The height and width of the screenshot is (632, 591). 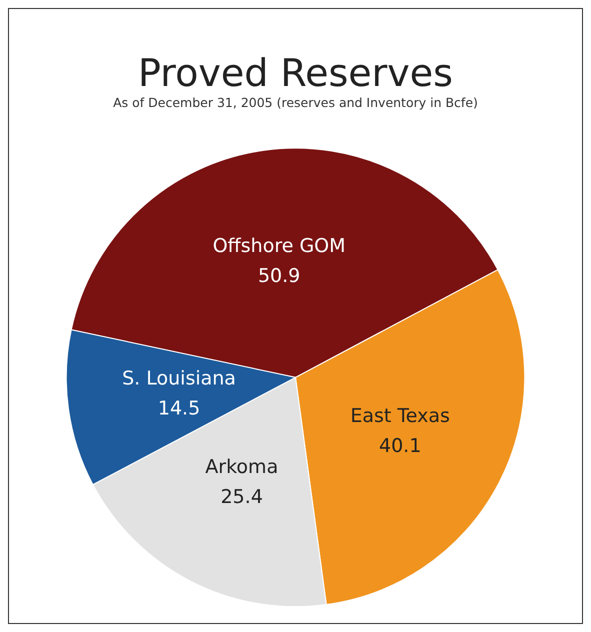 I want to click on slice-label: S. Louisiana, so click(x=179, y=379).